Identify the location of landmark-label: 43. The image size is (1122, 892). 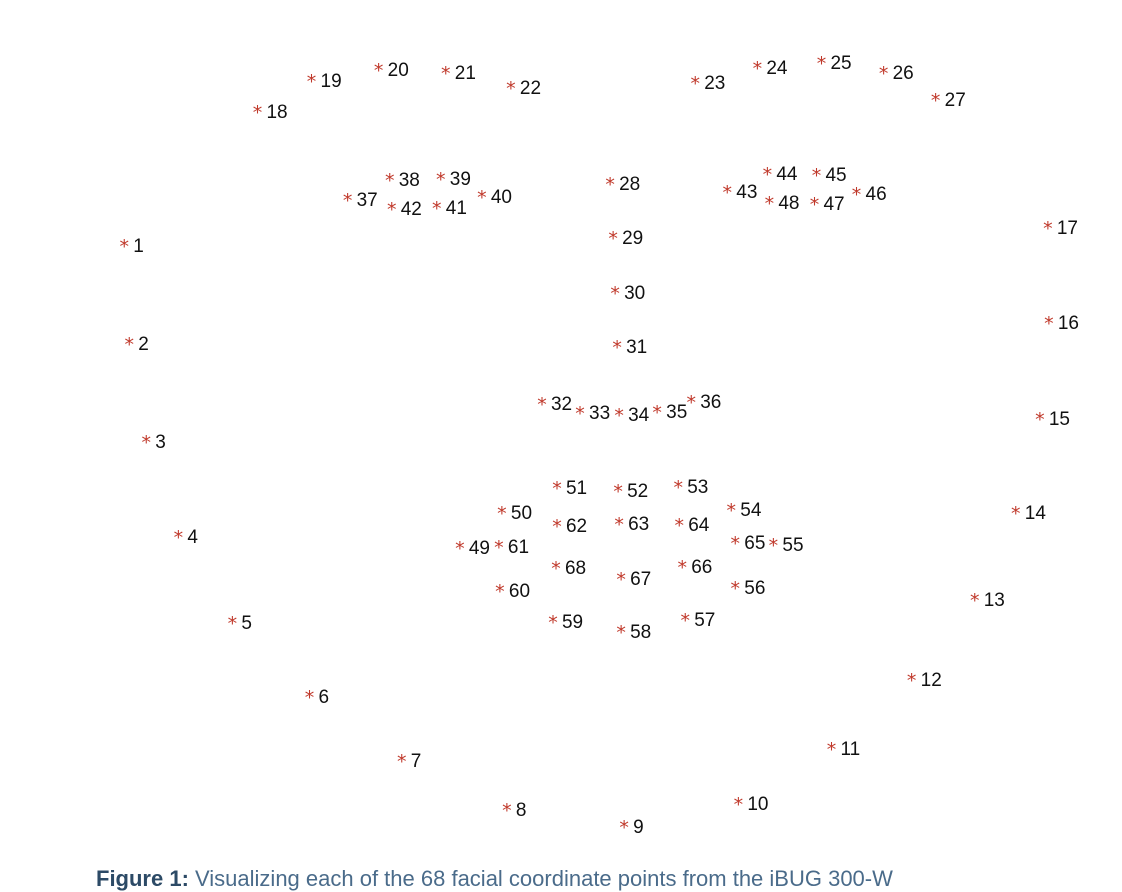
(746, 192).